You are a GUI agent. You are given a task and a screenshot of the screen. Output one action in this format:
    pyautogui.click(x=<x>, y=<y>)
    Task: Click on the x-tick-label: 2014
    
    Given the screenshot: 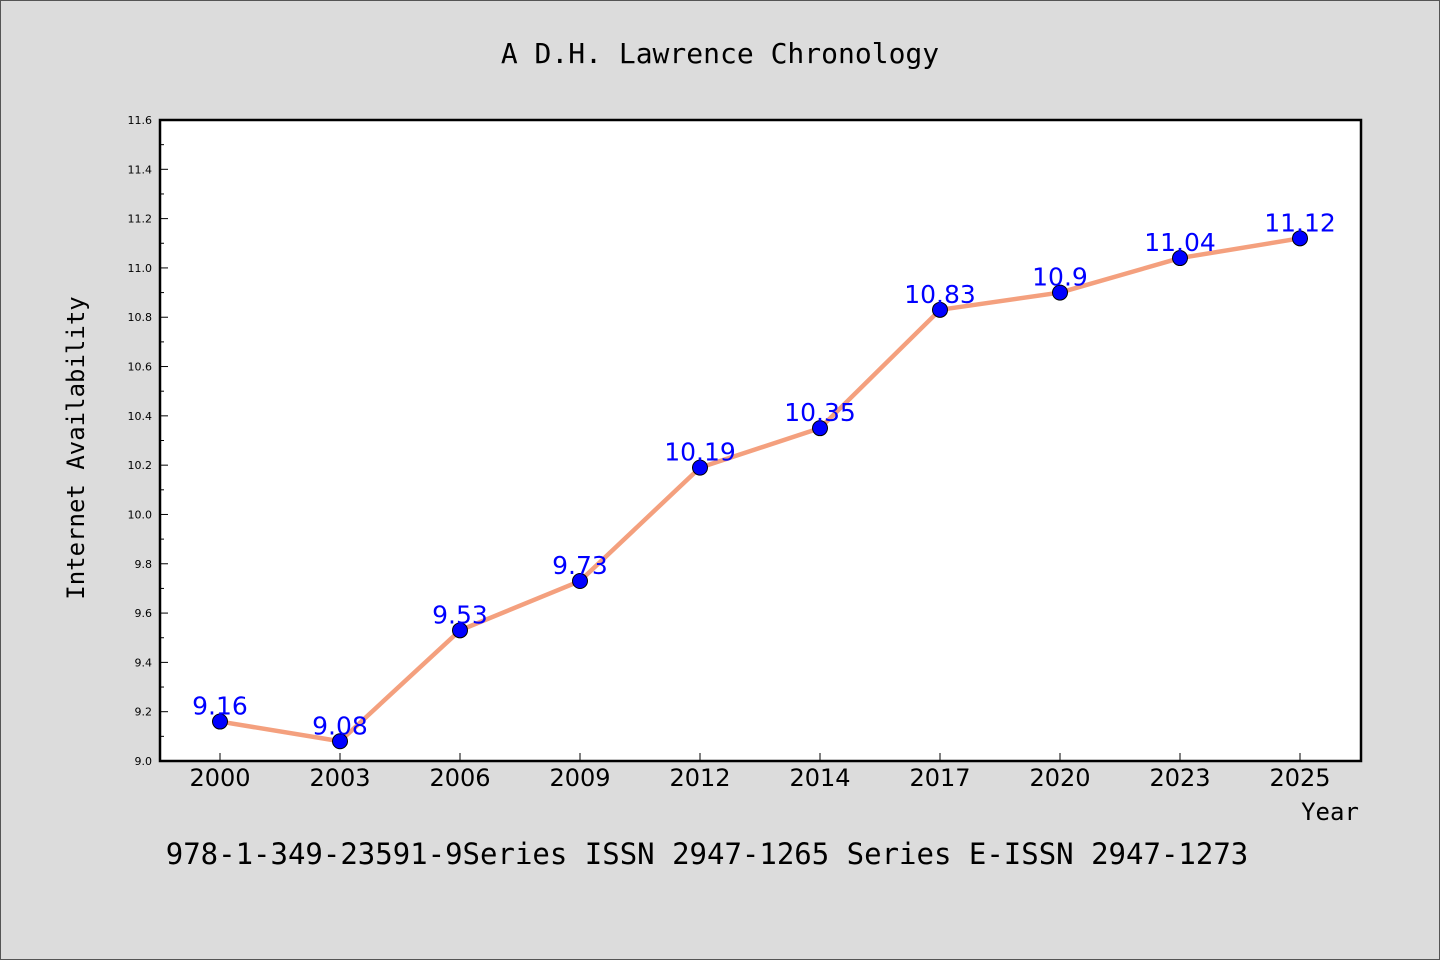 What is the action you would take?
    pyautogui.click(x=819, y=778)
    